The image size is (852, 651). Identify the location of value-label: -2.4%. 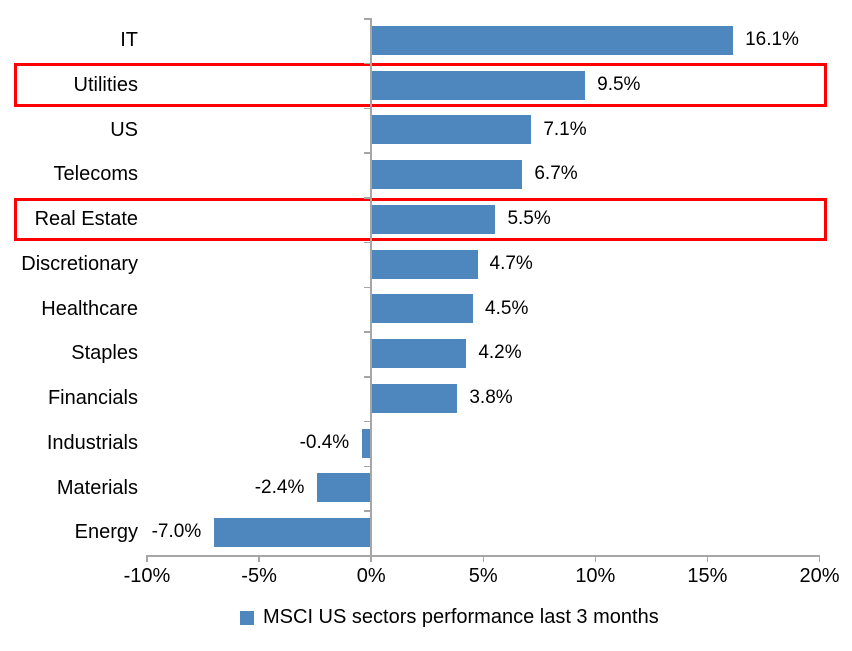
(279, 487).